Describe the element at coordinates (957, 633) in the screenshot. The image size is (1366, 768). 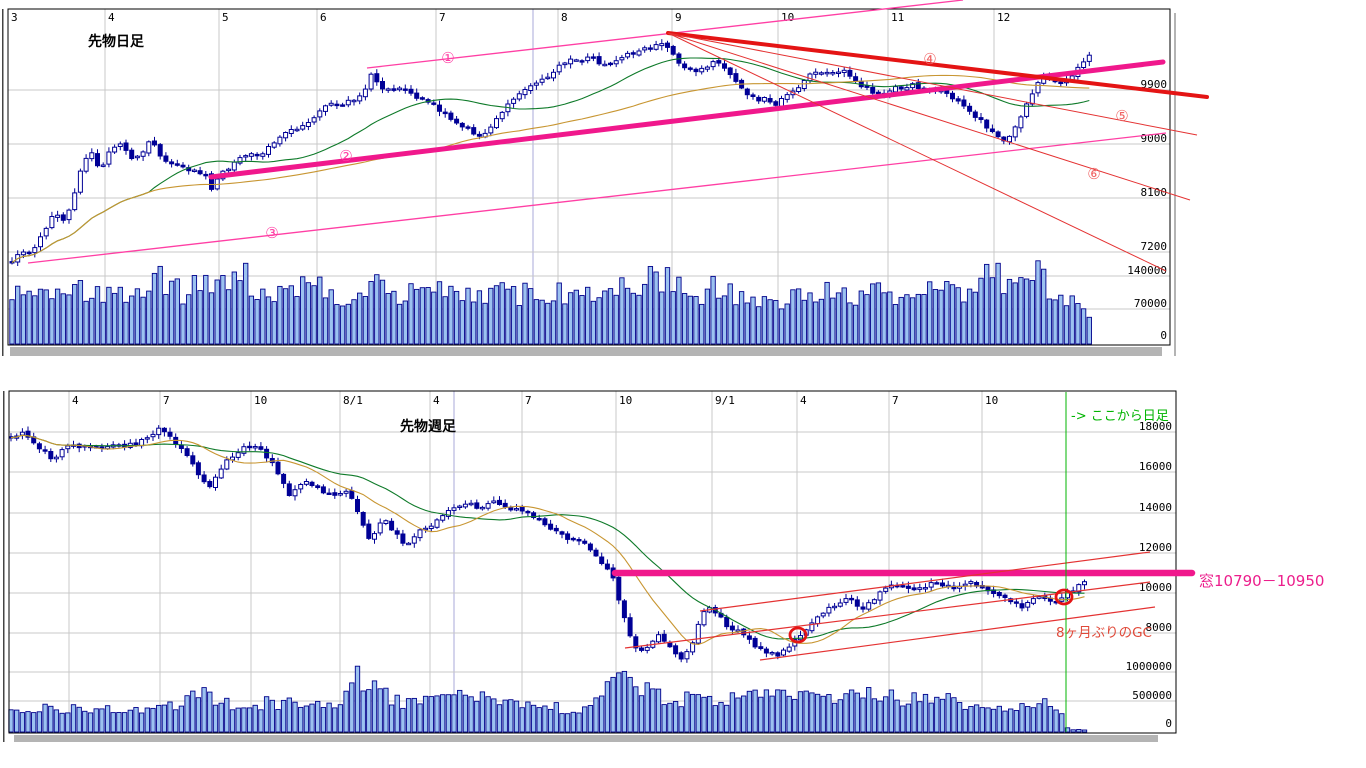
I see `recovery-channel-low-red-line` at that location.